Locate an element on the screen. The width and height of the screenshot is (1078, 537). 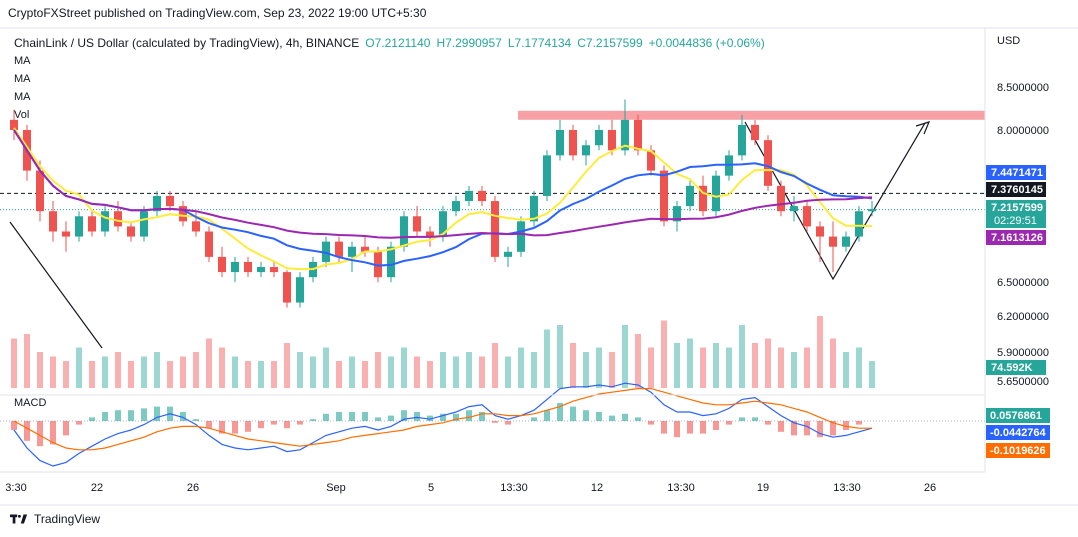
price-badge-label: 7.1613126 is located at coordinates (1017, 238).